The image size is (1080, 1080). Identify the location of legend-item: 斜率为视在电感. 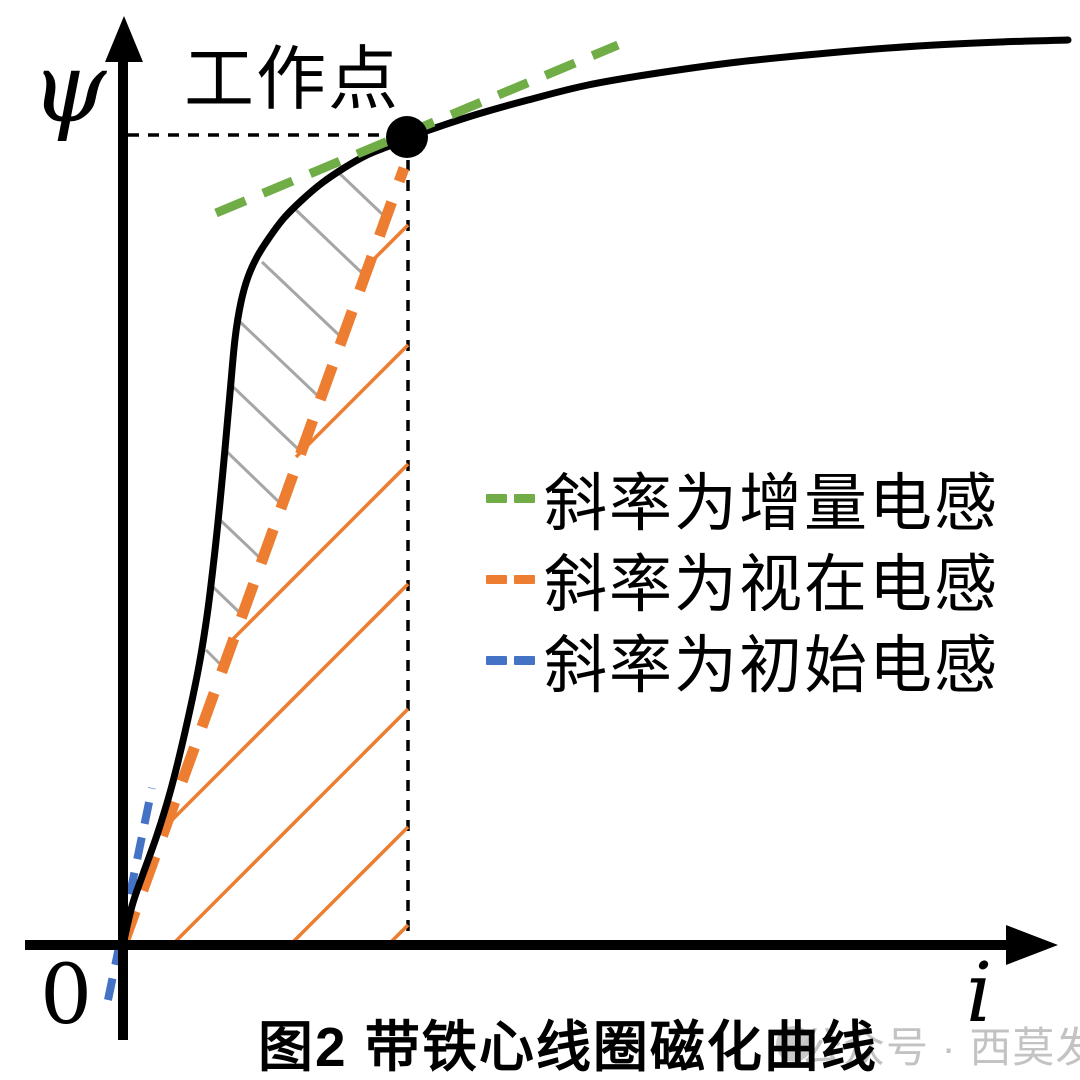
(742, 579).